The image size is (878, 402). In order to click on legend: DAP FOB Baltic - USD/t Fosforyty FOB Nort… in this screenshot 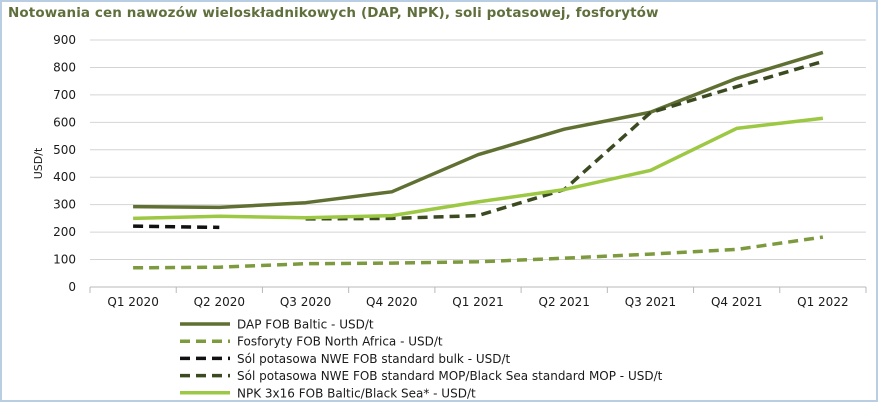, I will do `click(421, 359)`.